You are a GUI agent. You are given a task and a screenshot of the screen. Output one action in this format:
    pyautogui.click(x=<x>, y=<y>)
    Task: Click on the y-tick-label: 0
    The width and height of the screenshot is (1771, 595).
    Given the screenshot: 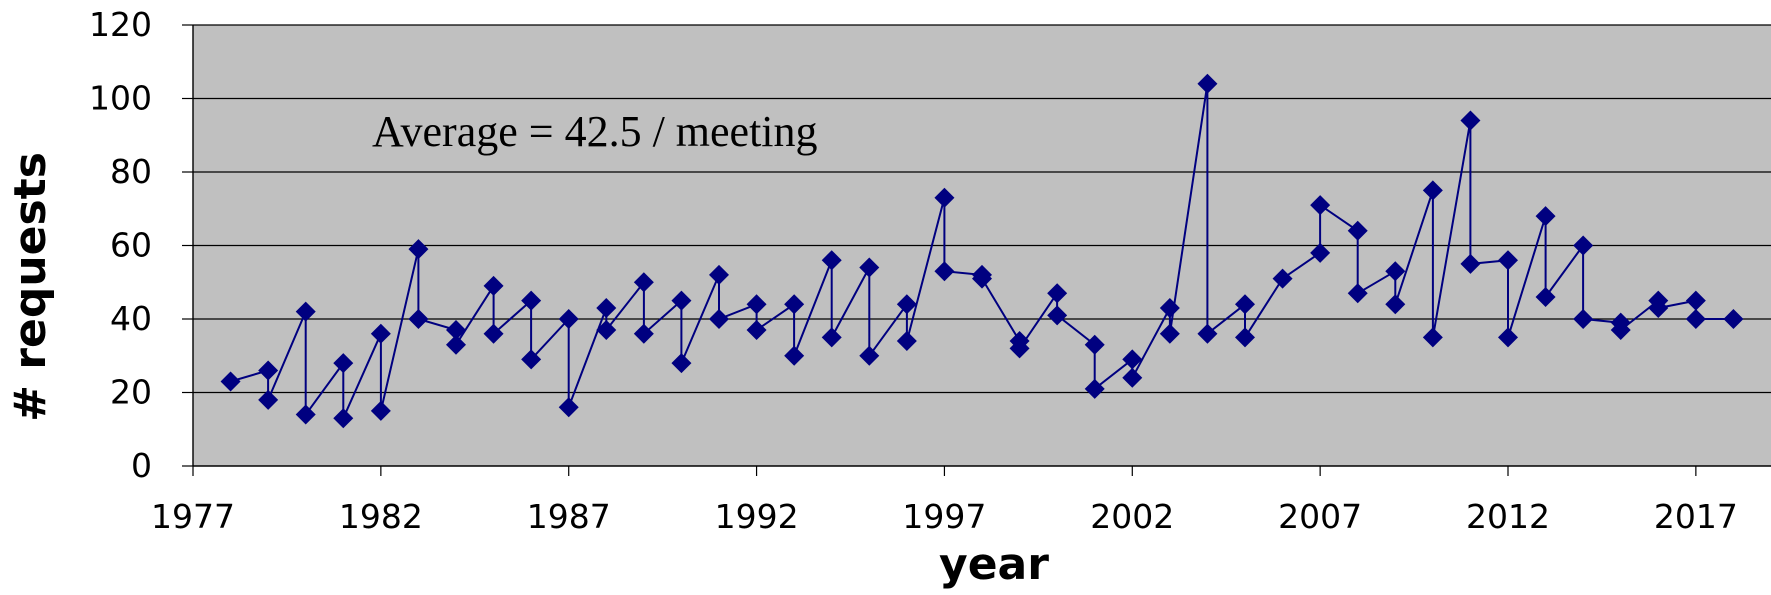 What is the action you would take?
    pyautogui.click(x=141, y=465)
    